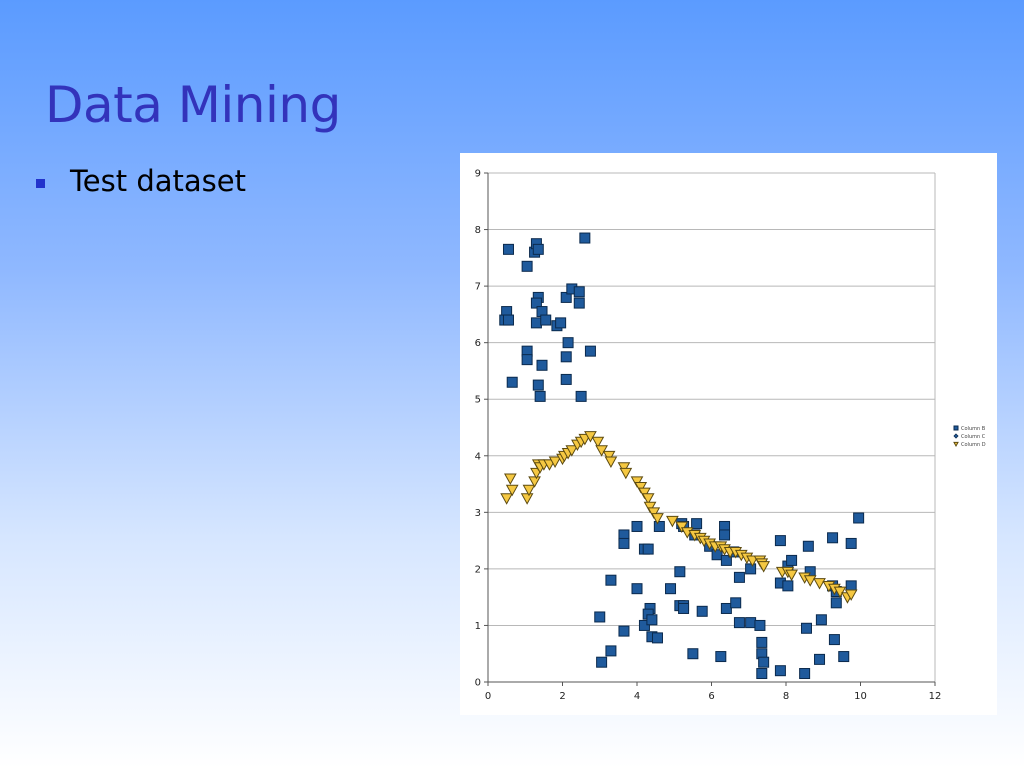 The width and height of the screenshot is (1024, 768). I want to click on y-tick-label: 3, so click(478, 513).